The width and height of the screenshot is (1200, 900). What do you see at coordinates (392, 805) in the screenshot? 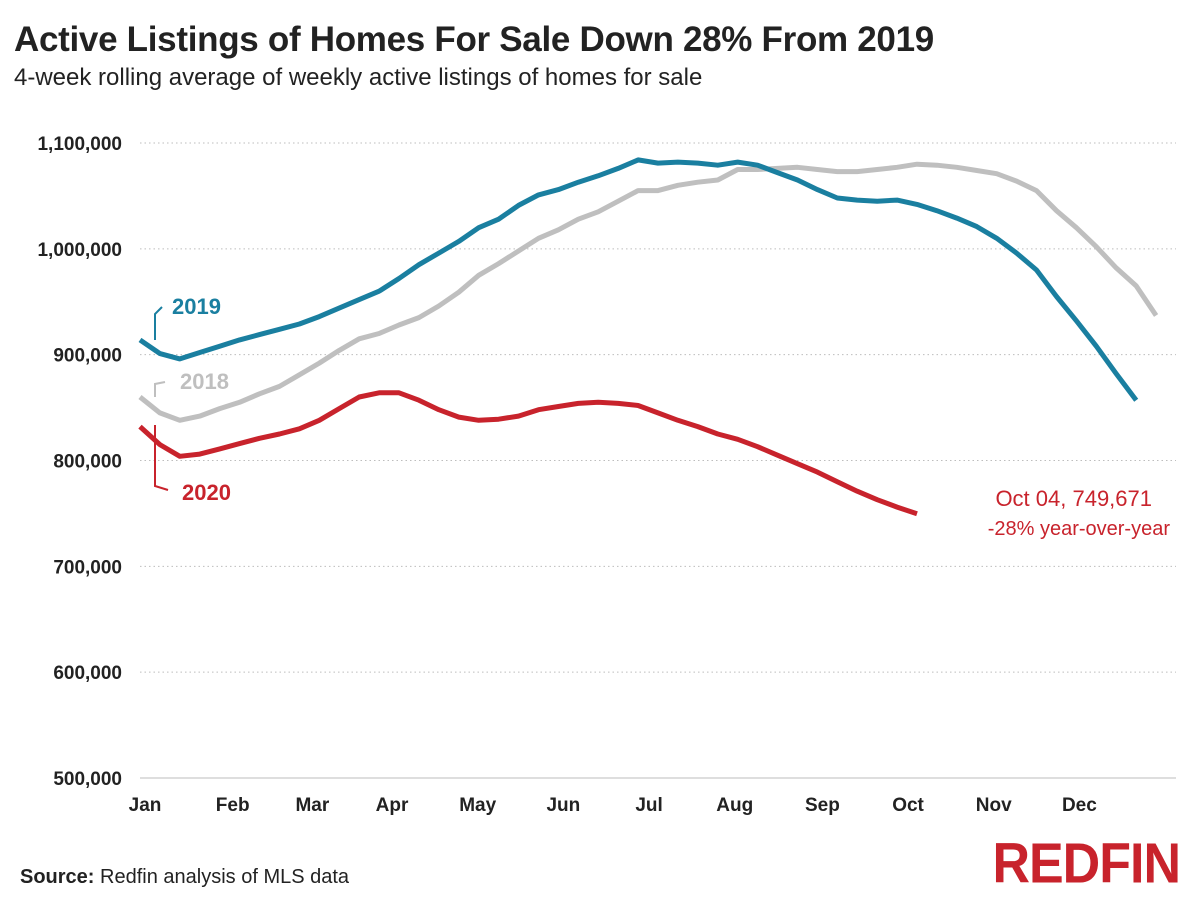
I see `x-tick-label: Apr` at bounding box center [392, 805].